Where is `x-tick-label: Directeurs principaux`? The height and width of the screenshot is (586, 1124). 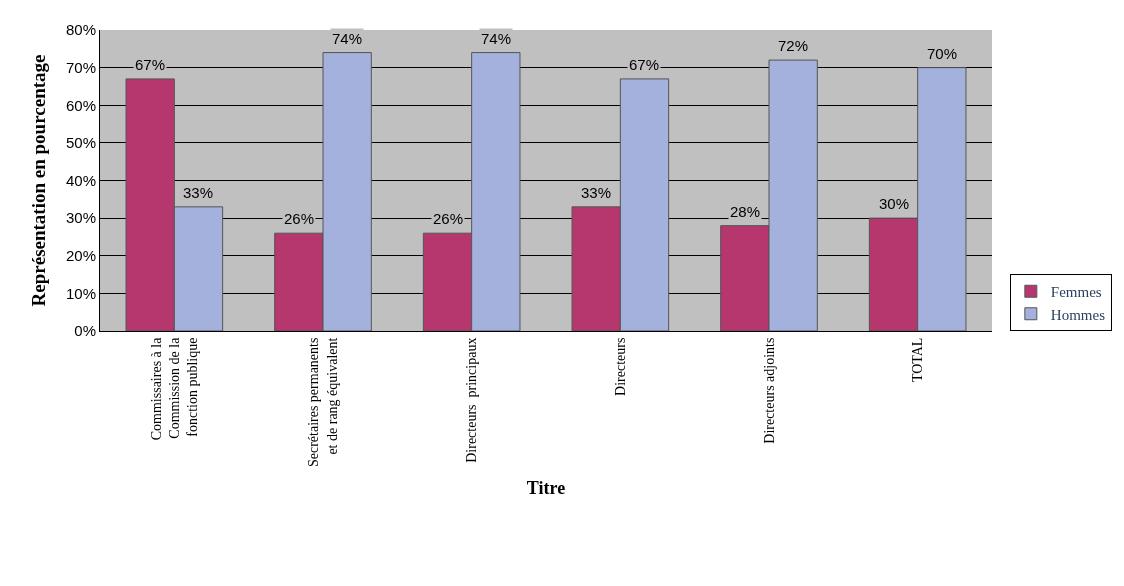 x-tick-label: Directeurs principaux is located at coordinates (472, 400).